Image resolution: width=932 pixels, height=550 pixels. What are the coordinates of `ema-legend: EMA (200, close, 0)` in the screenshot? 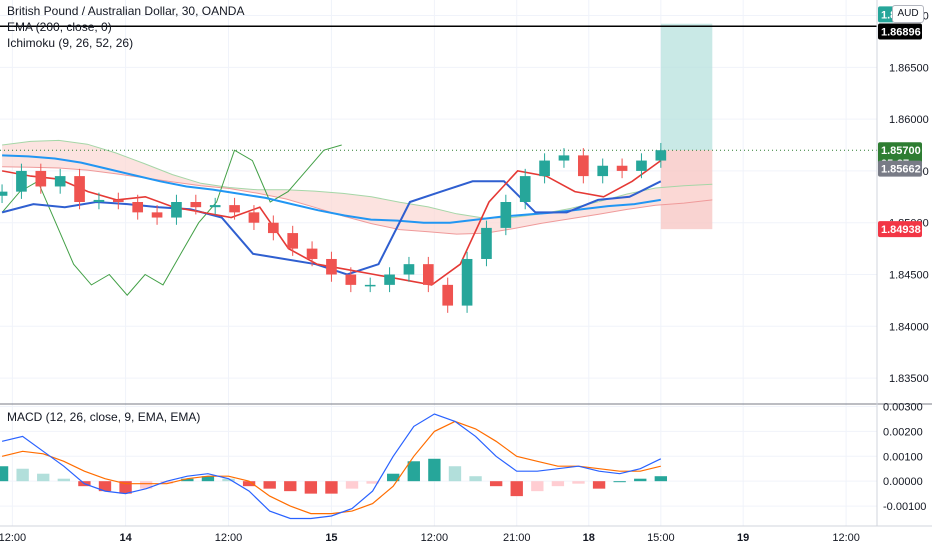 It's located at (59, 27).